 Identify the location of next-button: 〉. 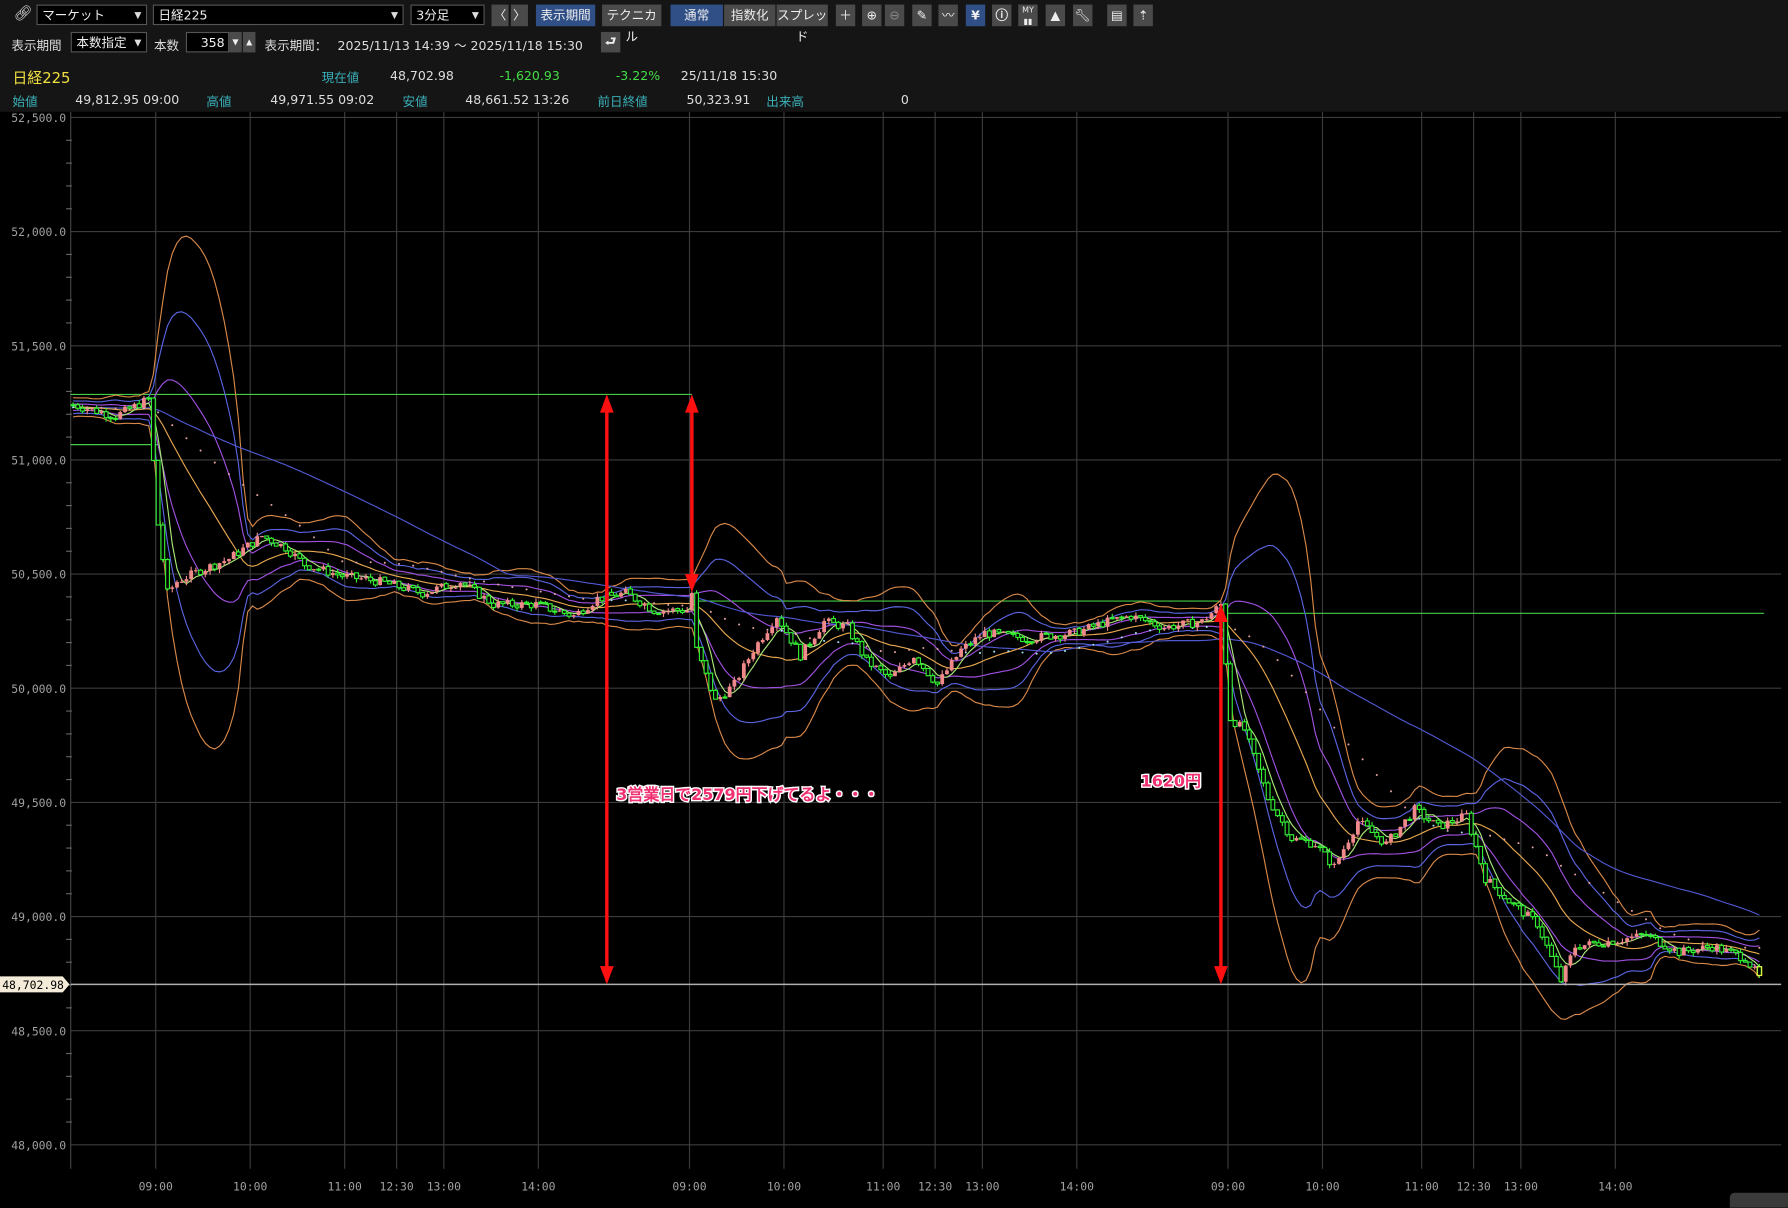
(519, 15).